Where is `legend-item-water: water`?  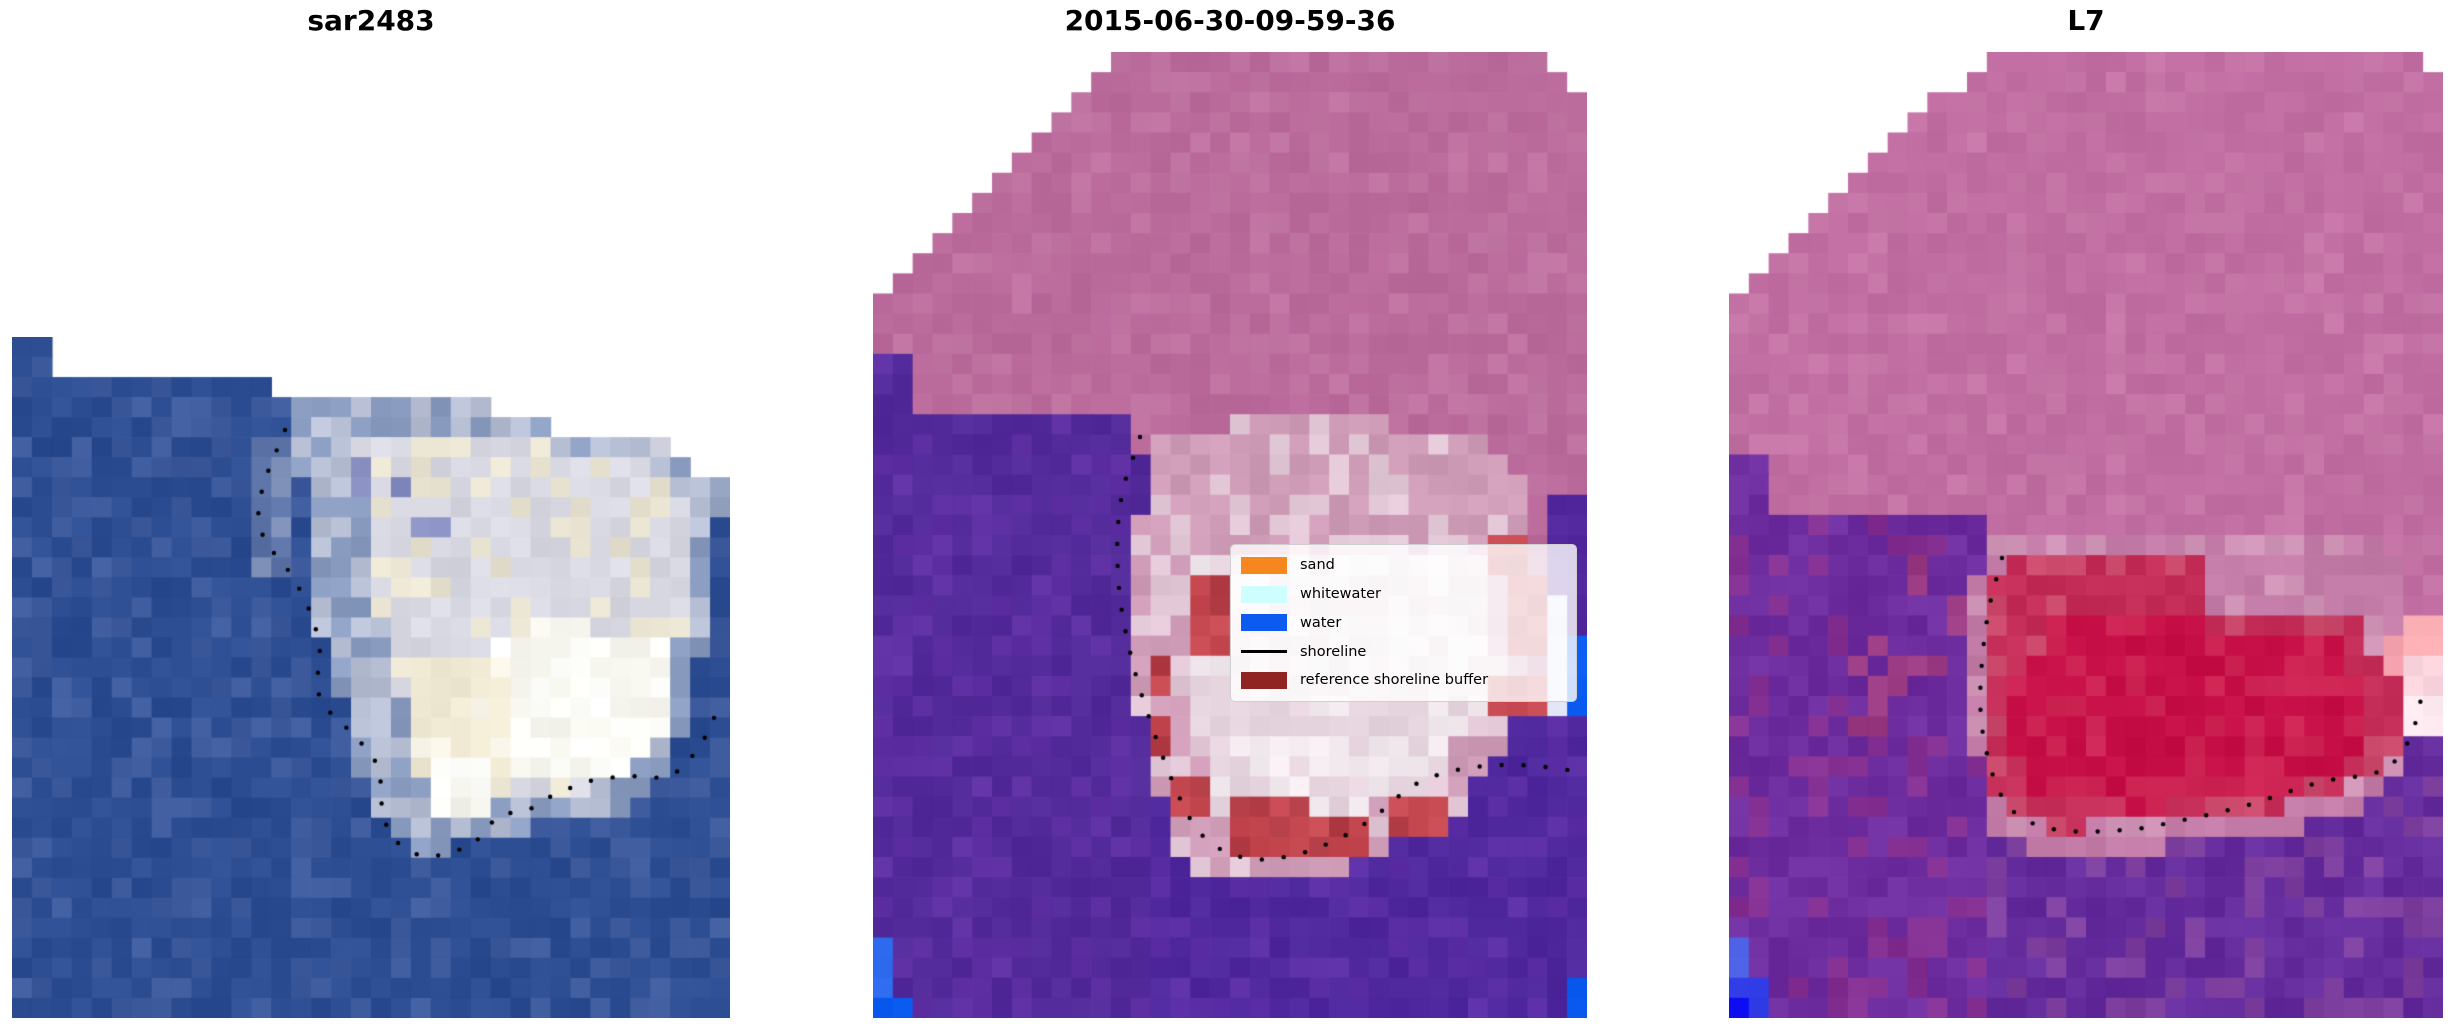 legend-item-water: water is located at coordinates (1403, 623).